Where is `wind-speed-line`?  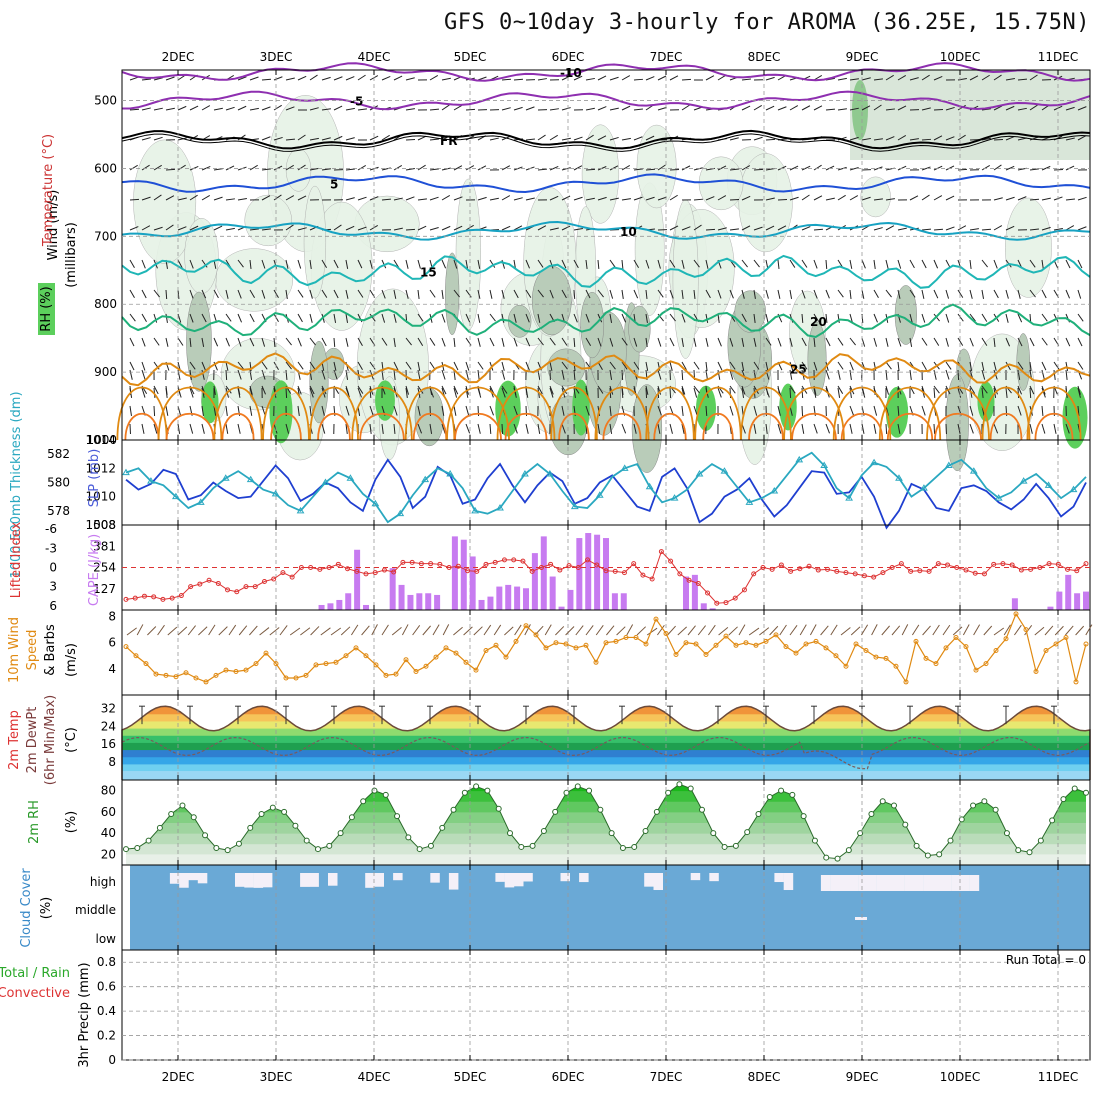 wind-speed-line is located at coordinates (606, 648).